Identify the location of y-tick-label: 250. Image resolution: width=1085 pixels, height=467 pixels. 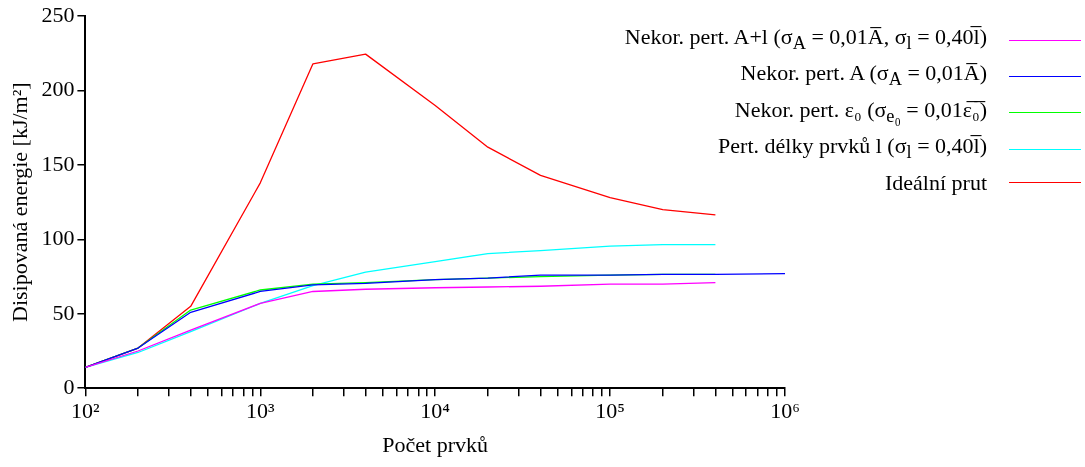
(58, 14).